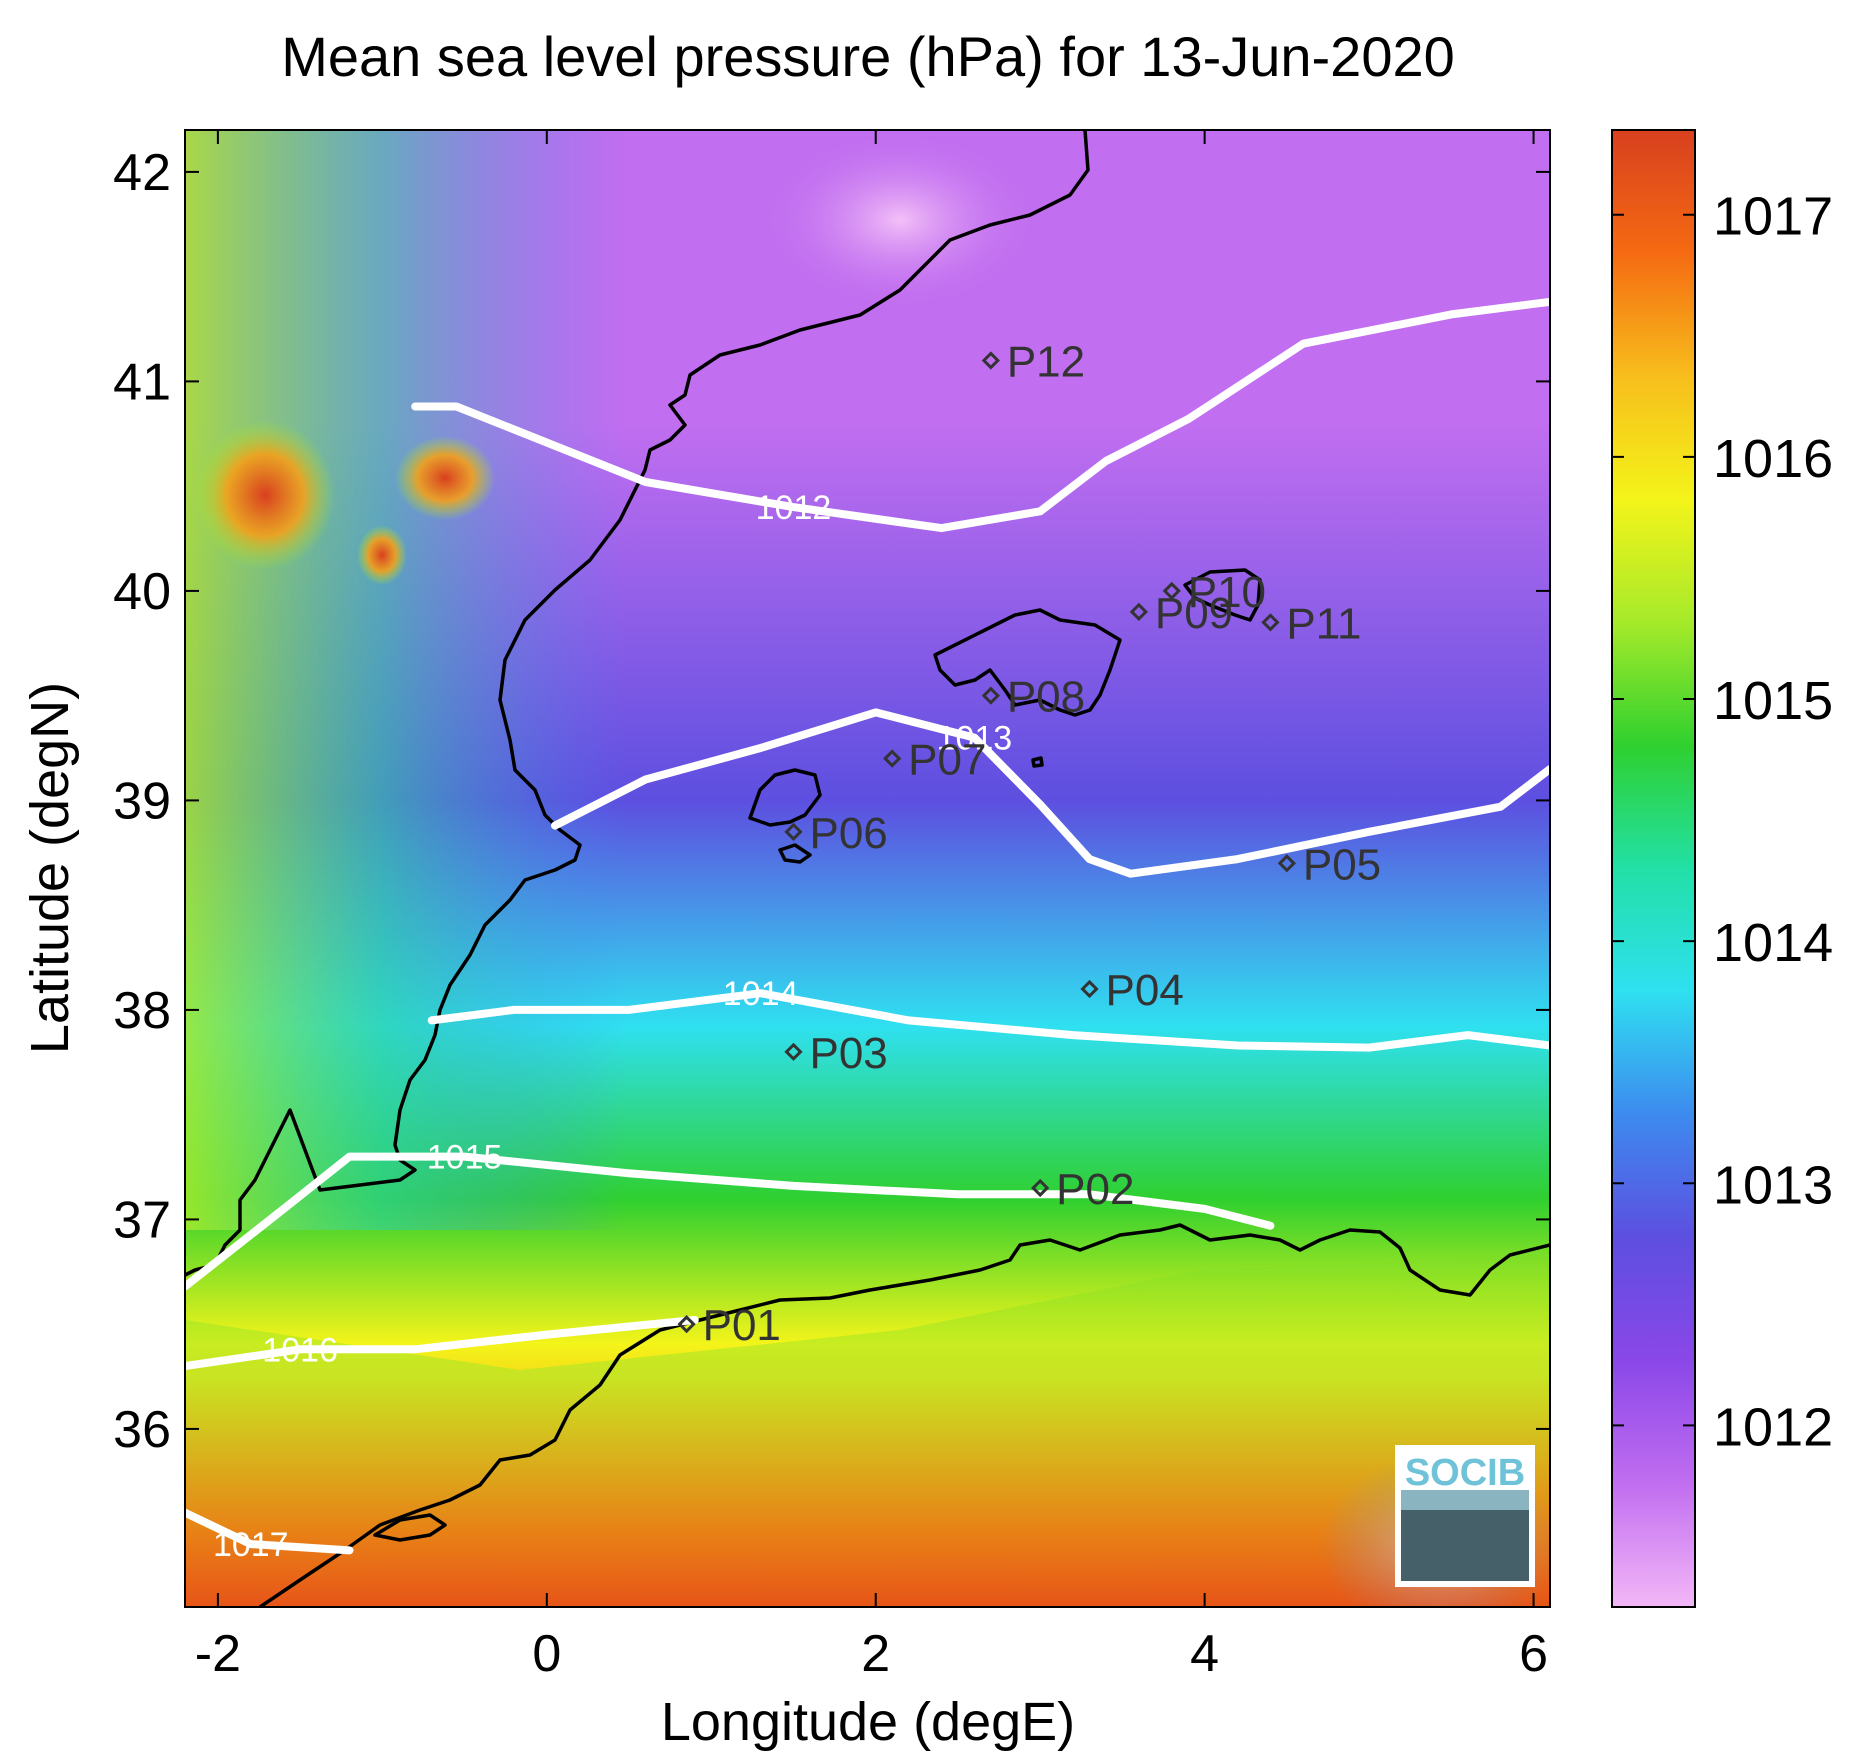 This screenshot has height=1758, width=1854. Describe the element at coordinates (1773, 1185) in the screenshot. I see `colorbar-tick-label: 1013` at that location.